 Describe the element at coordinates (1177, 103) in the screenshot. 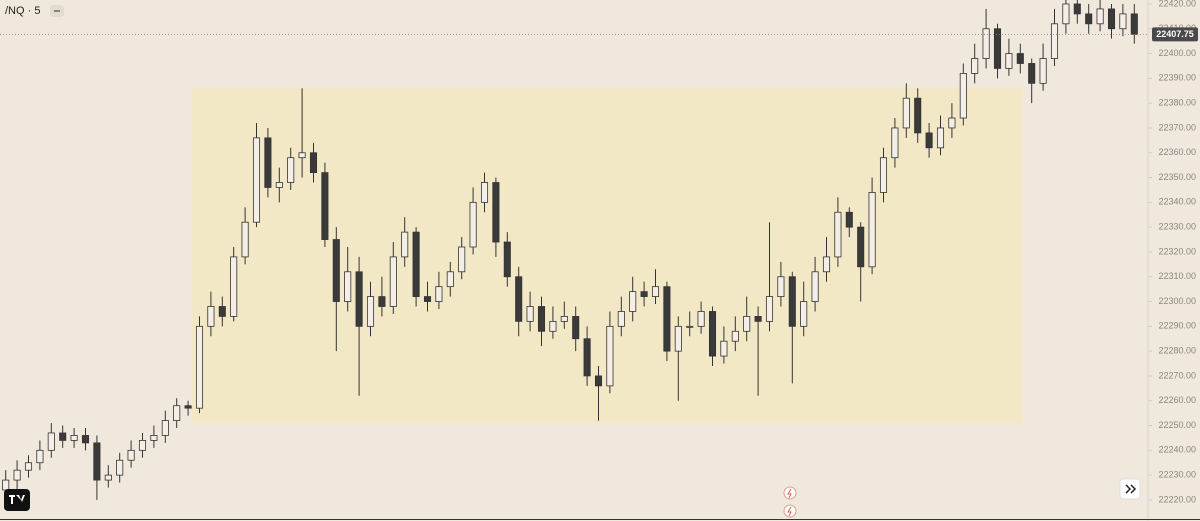

I see `y-tick-label: 22380.00` at that location.